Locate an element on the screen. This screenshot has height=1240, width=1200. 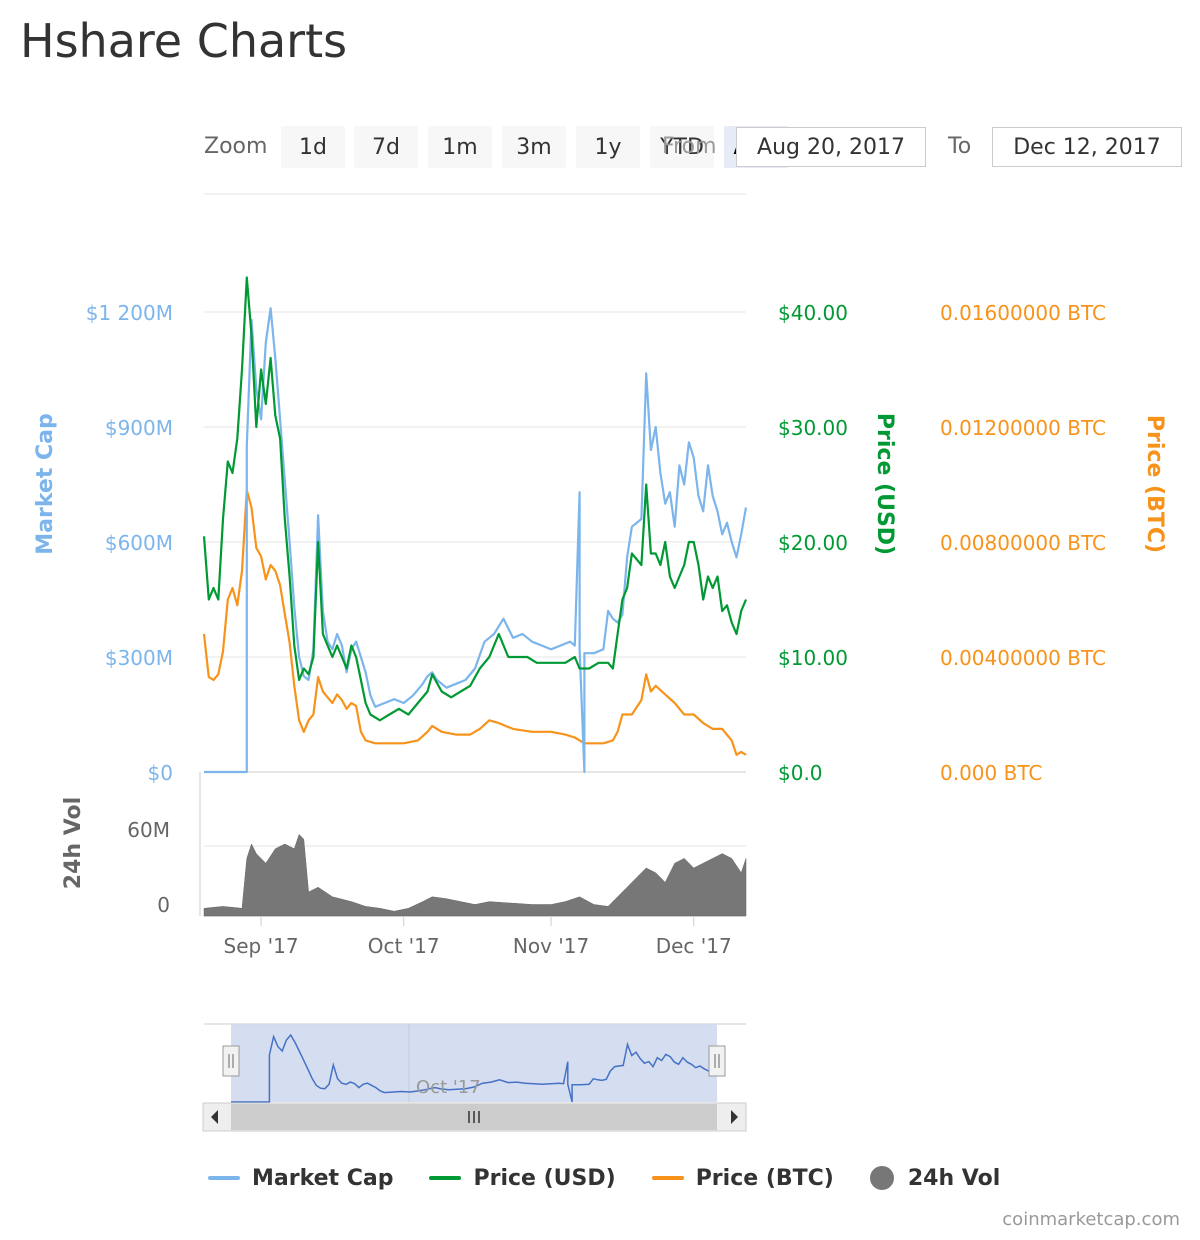
legend-label: Price (USD) is located at coordinates (544, 1178).